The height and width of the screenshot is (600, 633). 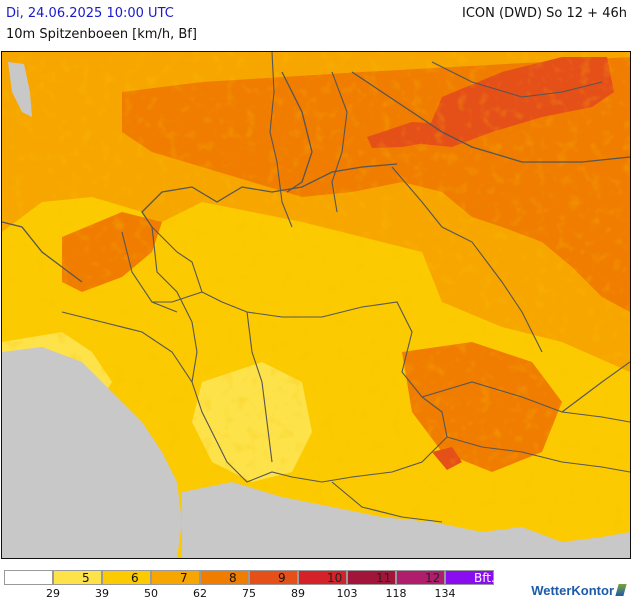 What do you see at coordinates (200, 593) in the screenshot?
I see `legend-tick: 62` at bounding box center [200, 593].